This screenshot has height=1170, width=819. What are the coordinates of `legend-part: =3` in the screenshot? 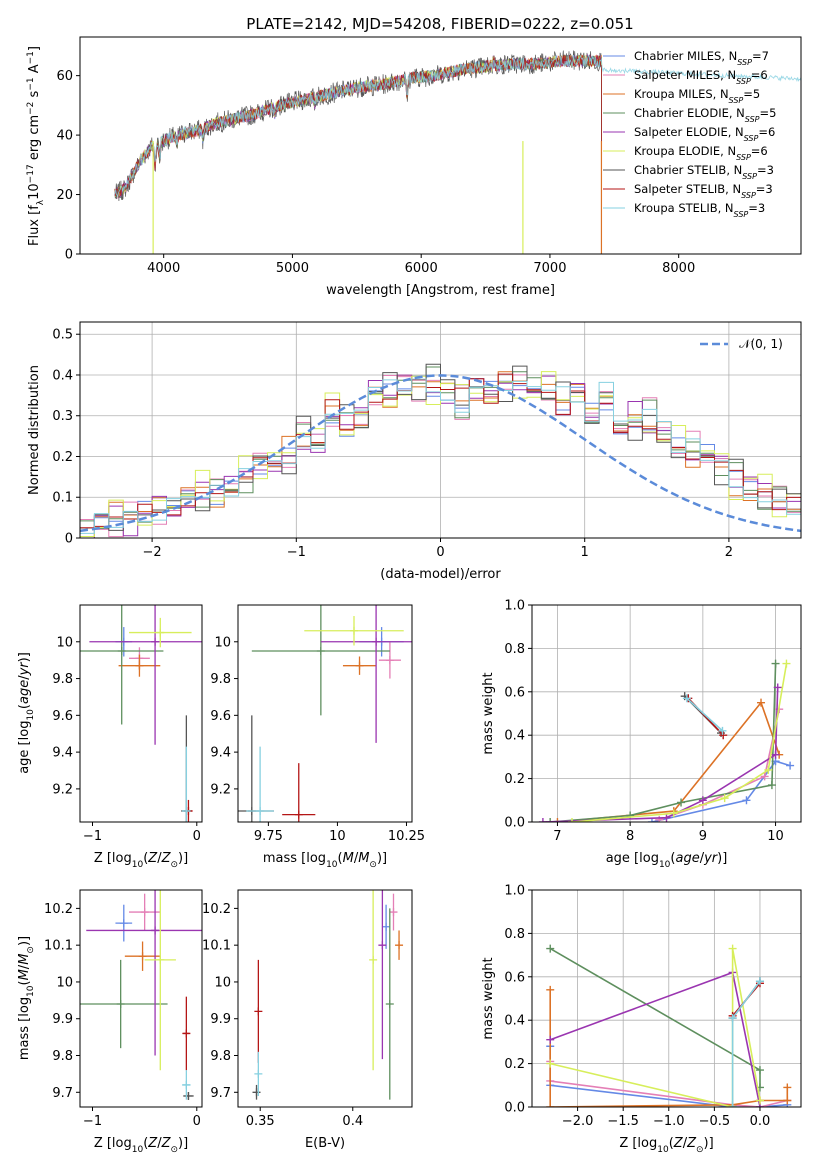 It's located at (756, 208).